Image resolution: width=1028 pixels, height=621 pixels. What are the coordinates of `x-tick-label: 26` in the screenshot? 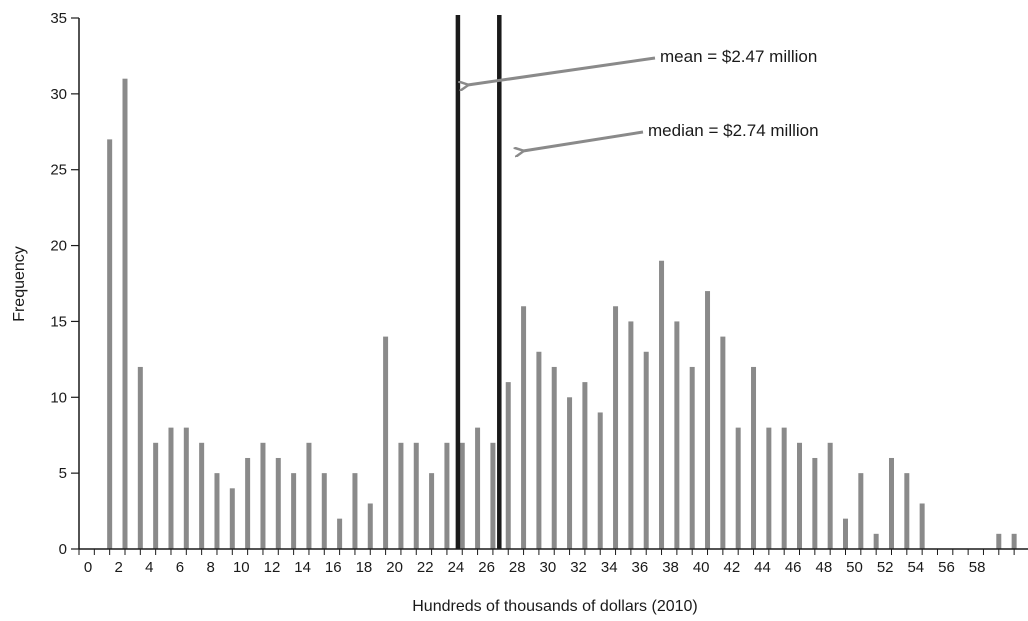 It's located at (486, 567).